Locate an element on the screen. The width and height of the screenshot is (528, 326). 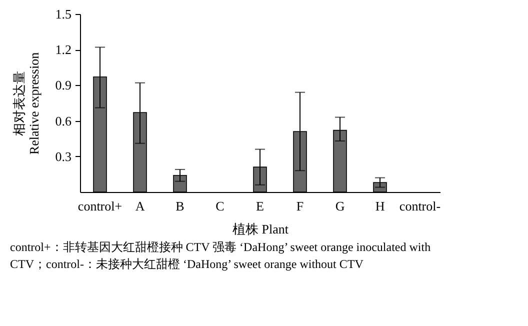
x-axis-title: 植株 Plant is located at coordinates (260, 229).